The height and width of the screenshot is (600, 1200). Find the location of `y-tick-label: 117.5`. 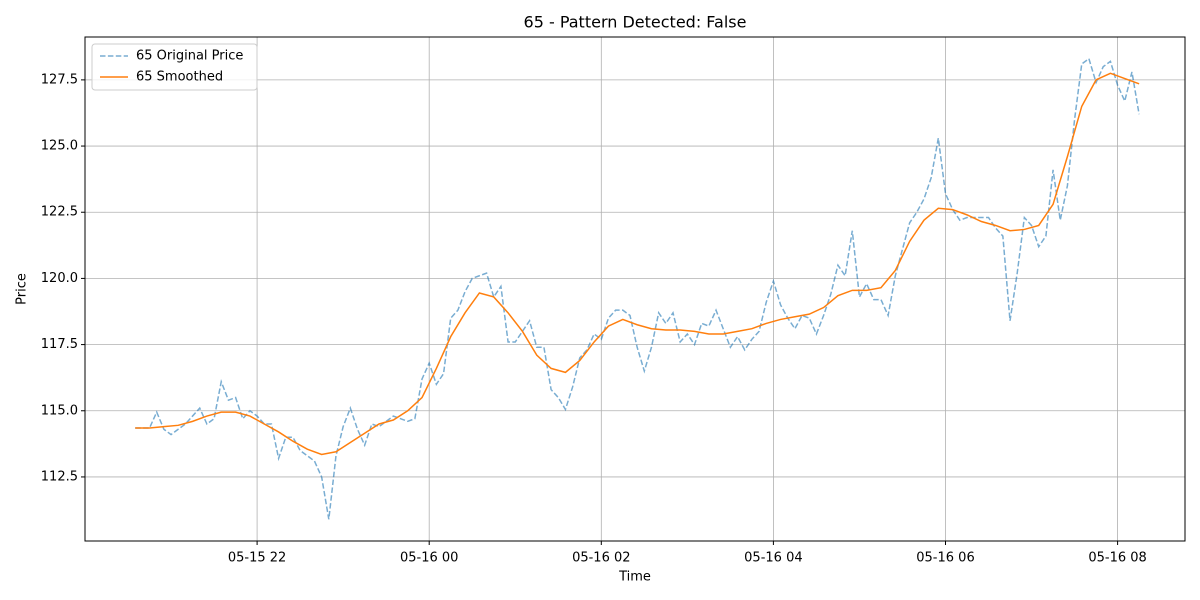

y-tick-label: 117.5 is located at coordinates (59, 344).